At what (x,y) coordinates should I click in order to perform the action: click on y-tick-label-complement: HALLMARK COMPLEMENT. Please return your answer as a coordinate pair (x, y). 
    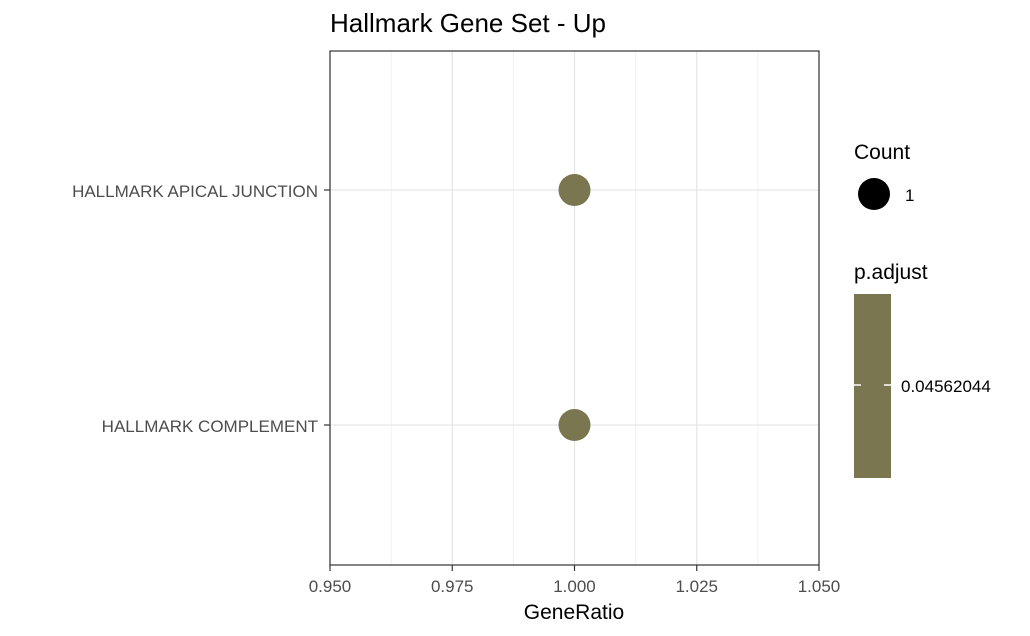
    Looking at the image, I should click on (210, 426).